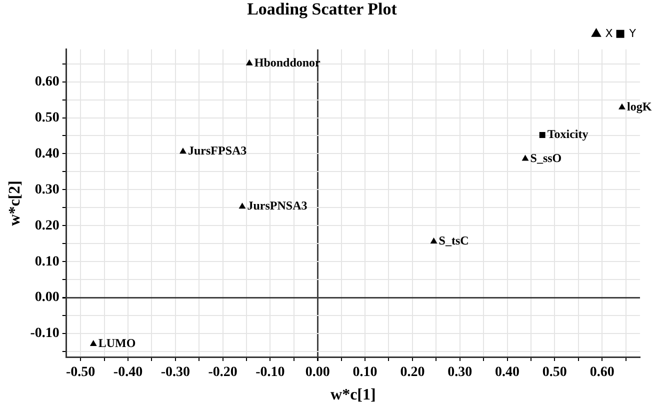 This screenshot has height=407, width=654. I want to click on x-tick-label: 0.10, so click(365, 372).